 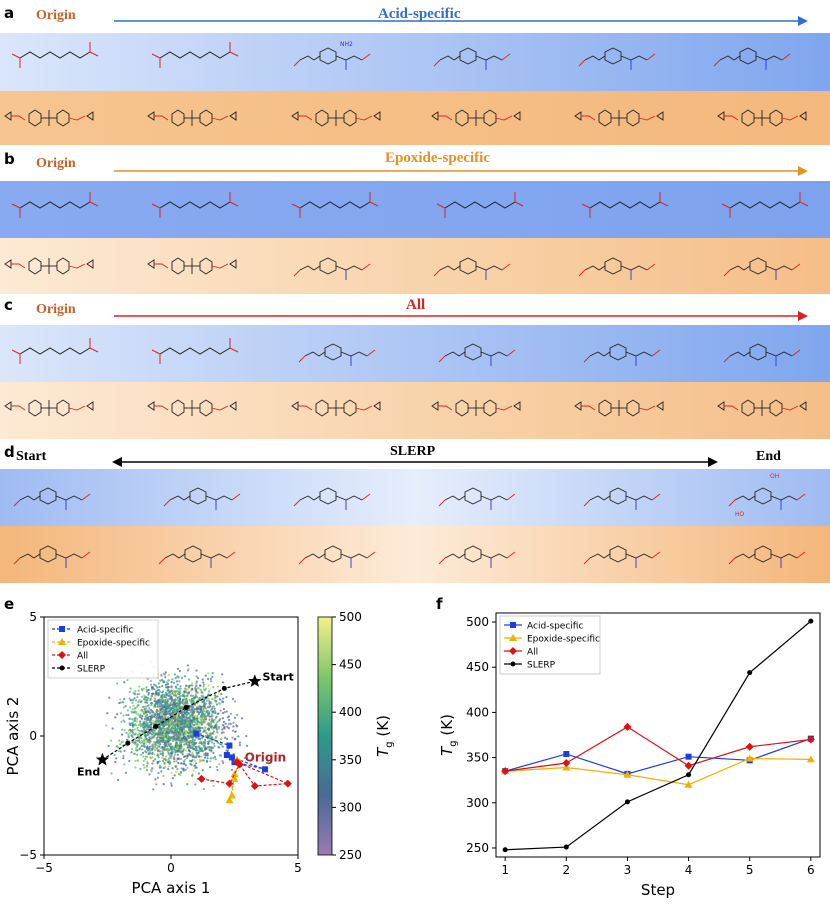 I want to click on legend-label: All, so click(x=82, y=657).